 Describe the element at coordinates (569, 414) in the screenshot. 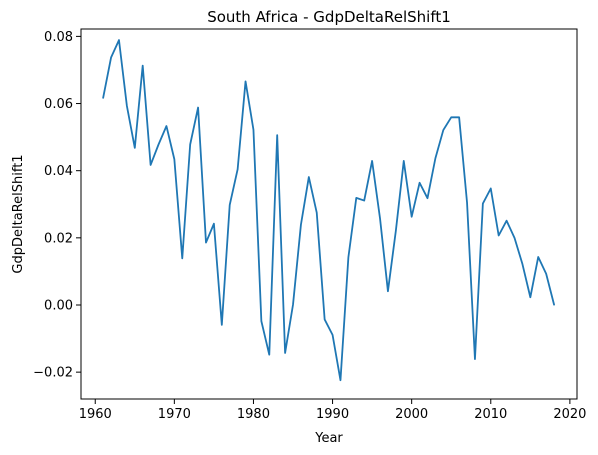

I see `x-tick-label: 2020` at that location.